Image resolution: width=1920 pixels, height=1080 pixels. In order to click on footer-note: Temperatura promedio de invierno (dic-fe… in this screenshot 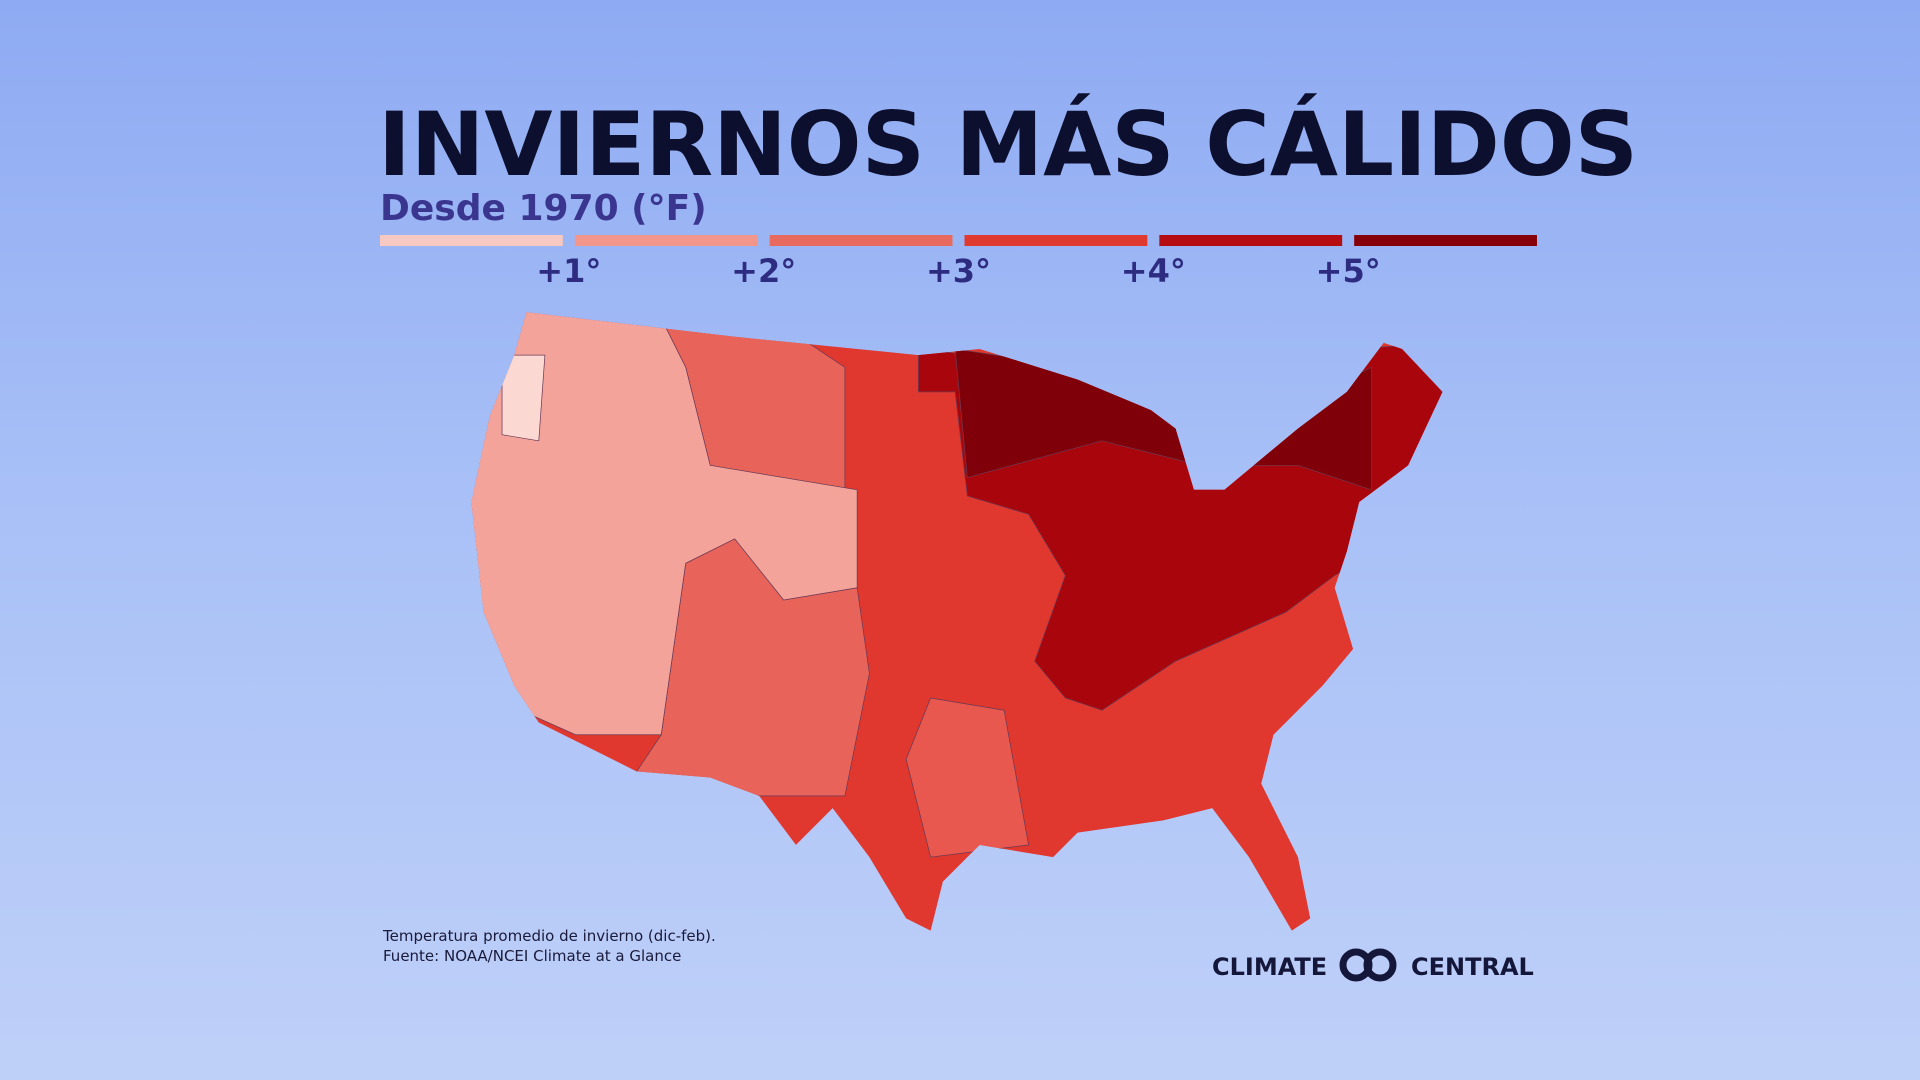, I will do `click(549, 936)`.